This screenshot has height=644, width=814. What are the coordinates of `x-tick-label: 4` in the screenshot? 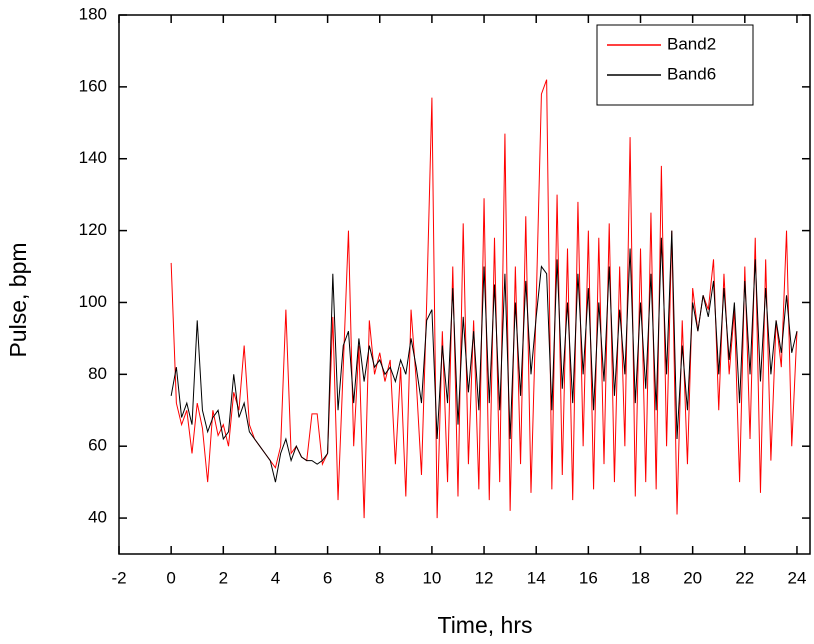 It's located at (275, 577).